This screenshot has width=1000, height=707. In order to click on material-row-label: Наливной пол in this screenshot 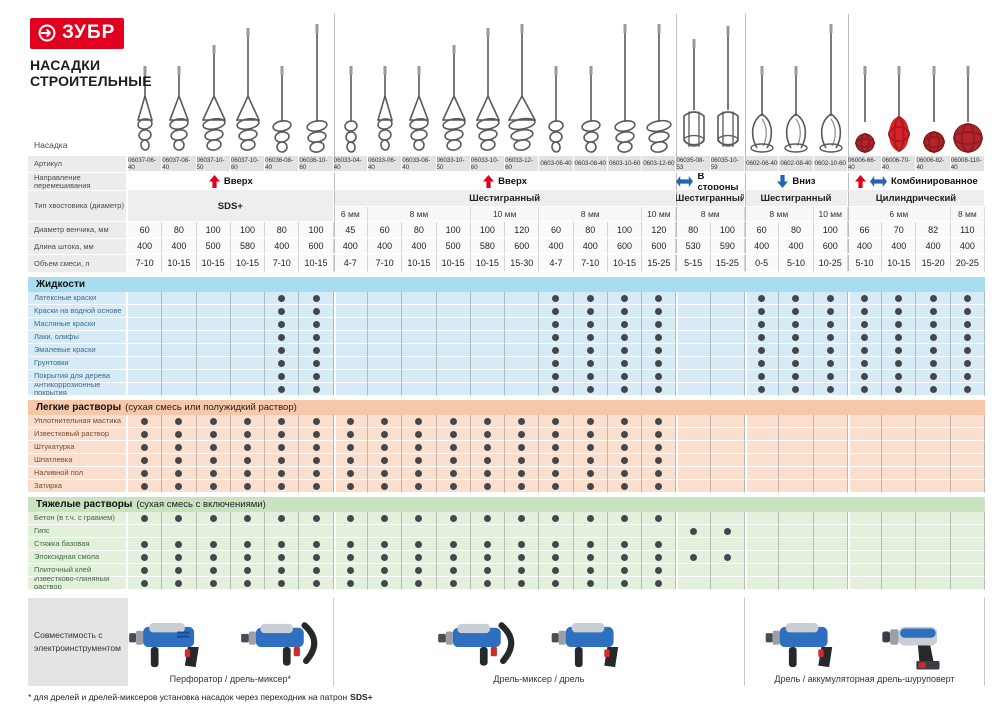, I will do `click(78, 473)`.